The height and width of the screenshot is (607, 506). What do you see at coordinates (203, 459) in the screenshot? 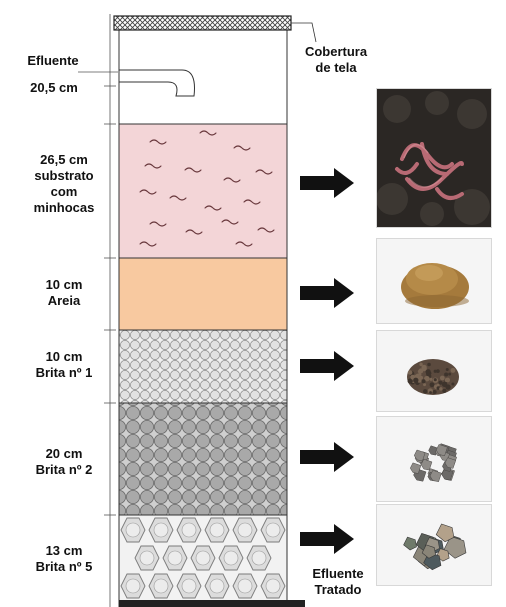
I see `gravel-2-layer` at bounding box center [203, 459].